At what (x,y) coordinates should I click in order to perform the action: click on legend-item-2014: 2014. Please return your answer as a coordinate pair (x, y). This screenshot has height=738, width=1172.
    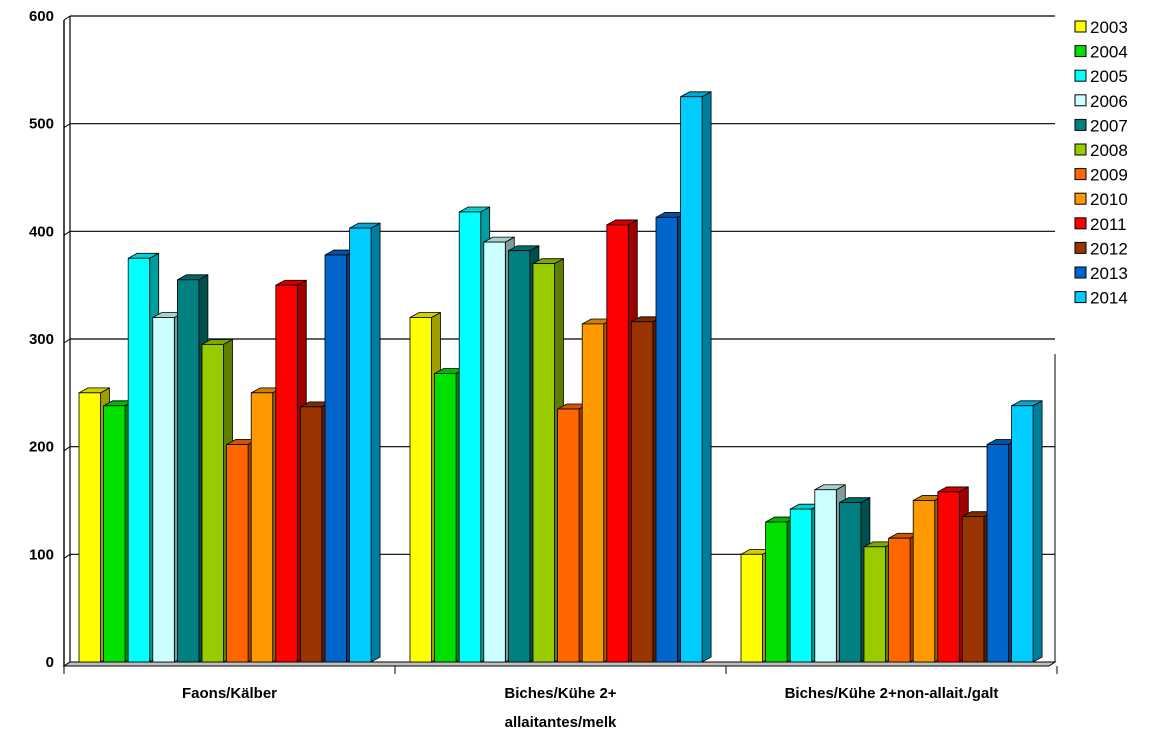
    Looking at the image, I should click on (1101, 298).